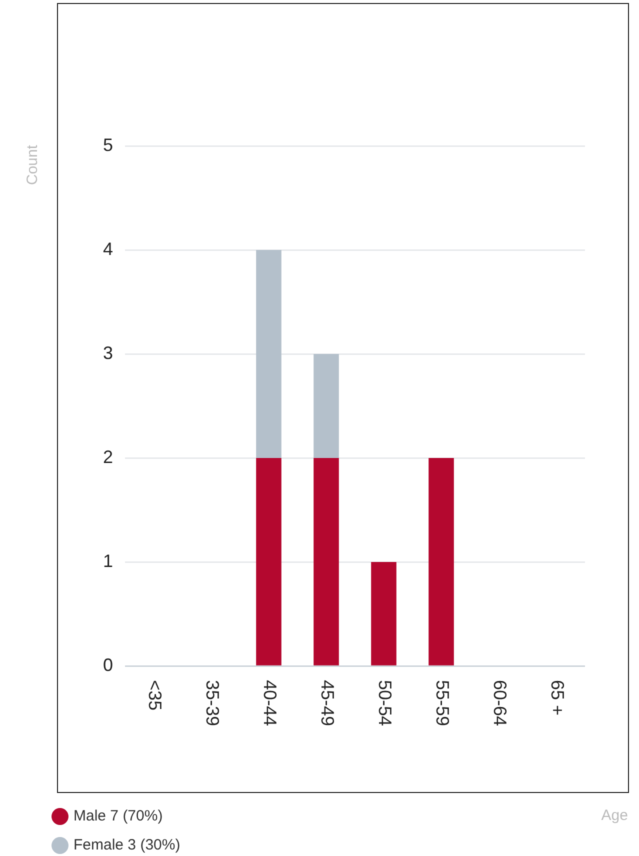  I want to click on x-tick-label: 45-49, so click(327, 703).